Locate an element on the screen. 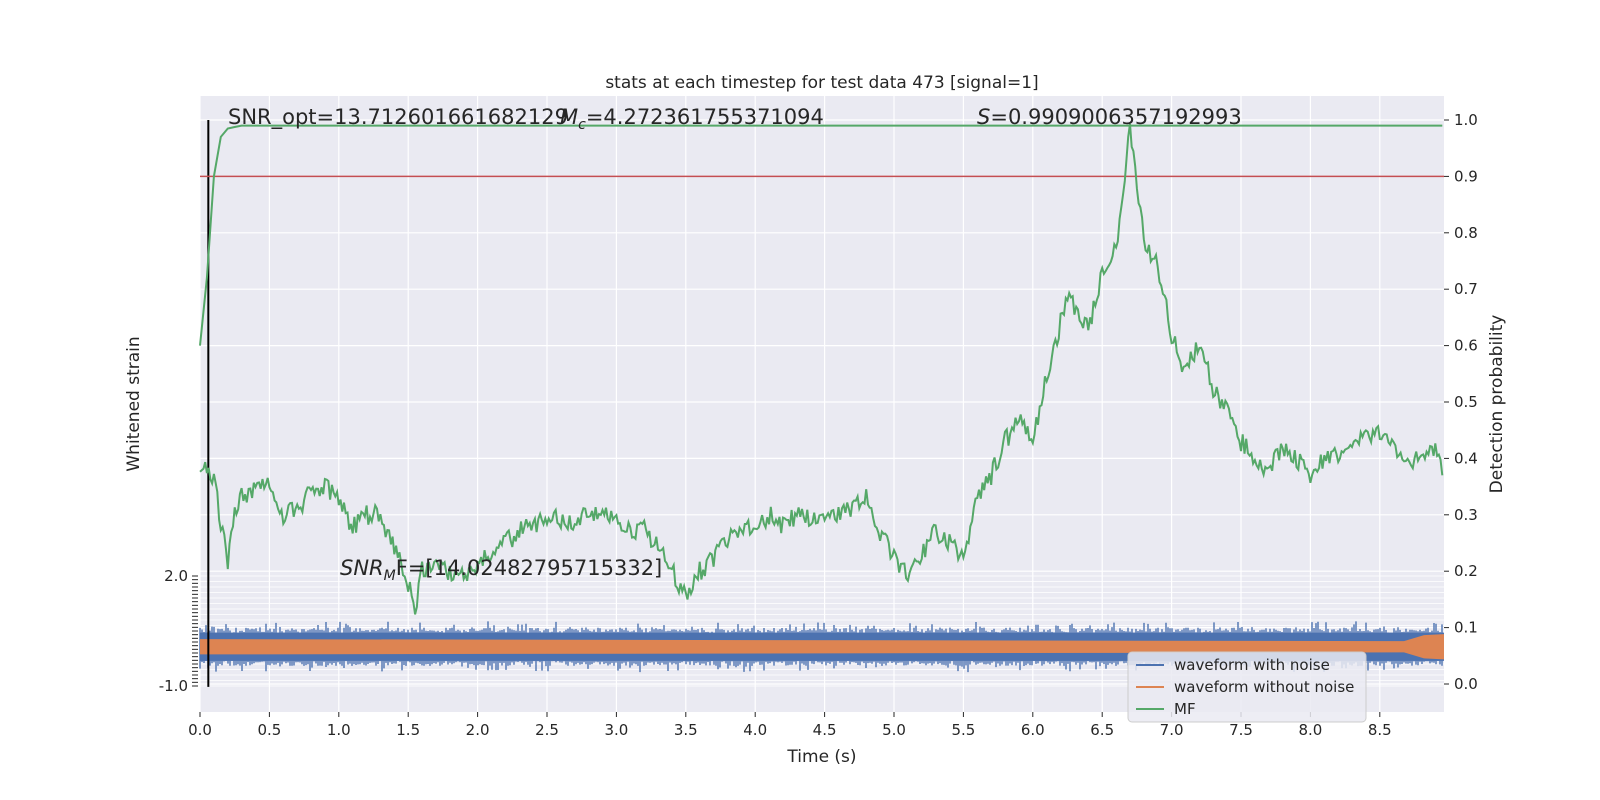 Image resolution: width=1600 pixels, height=800 pixels. x-tick-label: 6.5 is located at coordinates (1102, 730).